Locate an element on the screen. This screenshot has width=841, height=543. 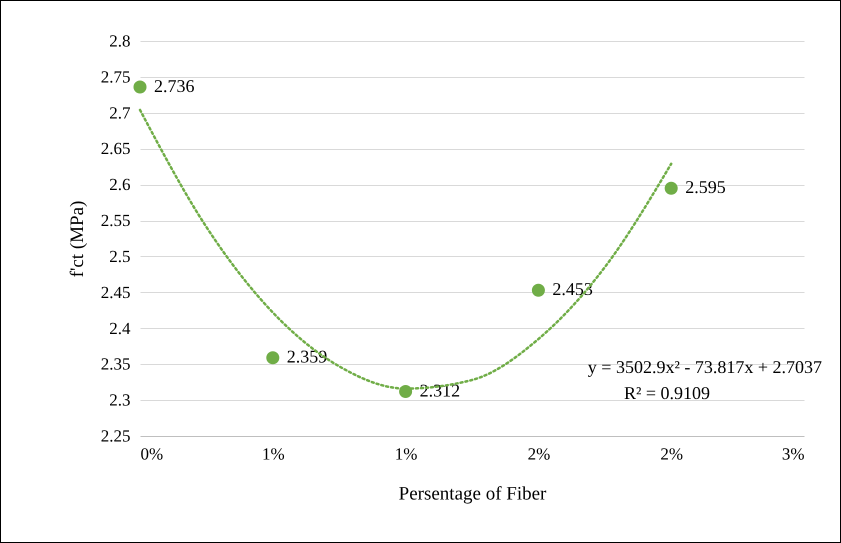
y-axis-title: f'ct (MPa) is located at coordinates (77, 239).